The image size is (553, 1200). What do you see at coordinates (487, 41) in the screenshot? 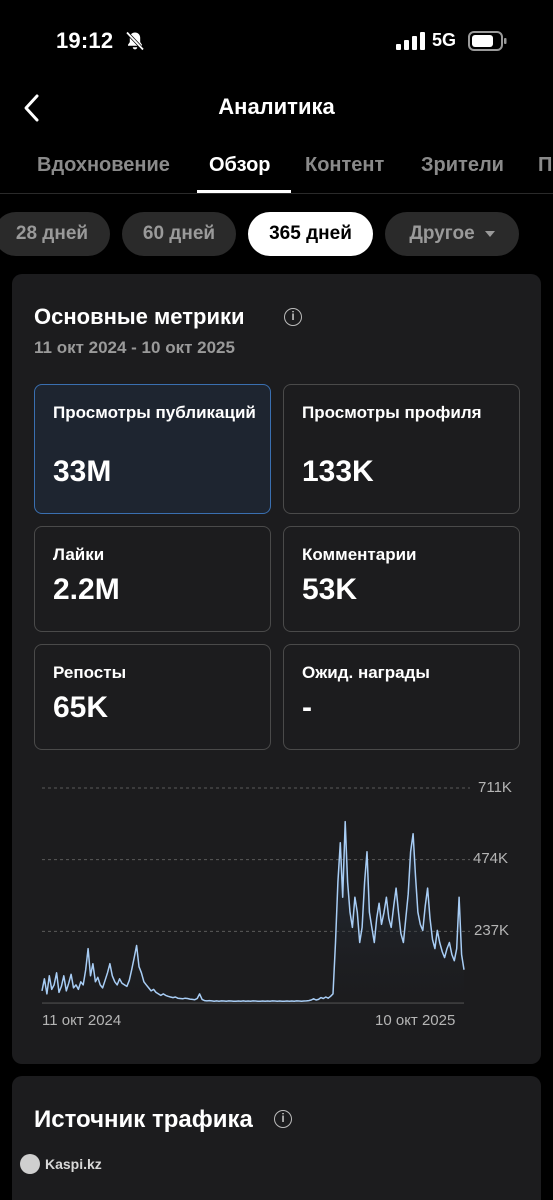
I see `battery-icon` at bounding box center [487, 41].